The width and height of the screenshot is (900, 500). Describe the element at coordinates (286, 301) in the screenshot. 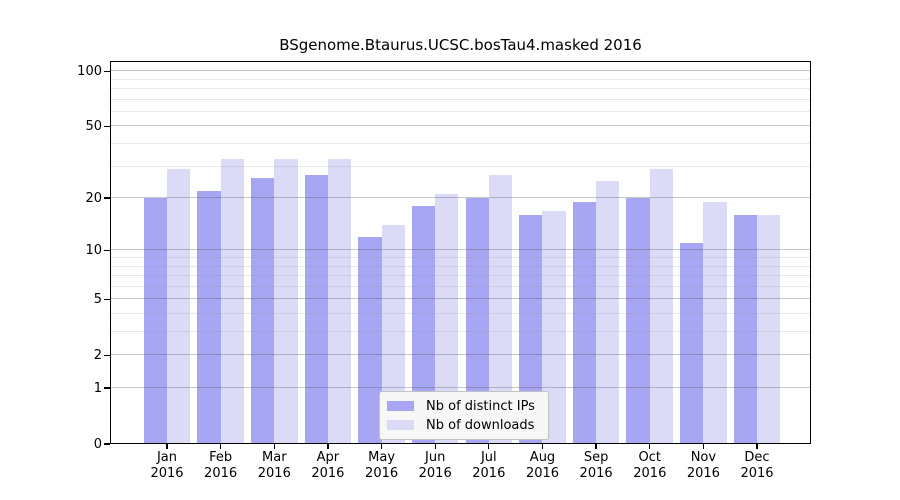

I see `bar-mar-downloads` at that location.